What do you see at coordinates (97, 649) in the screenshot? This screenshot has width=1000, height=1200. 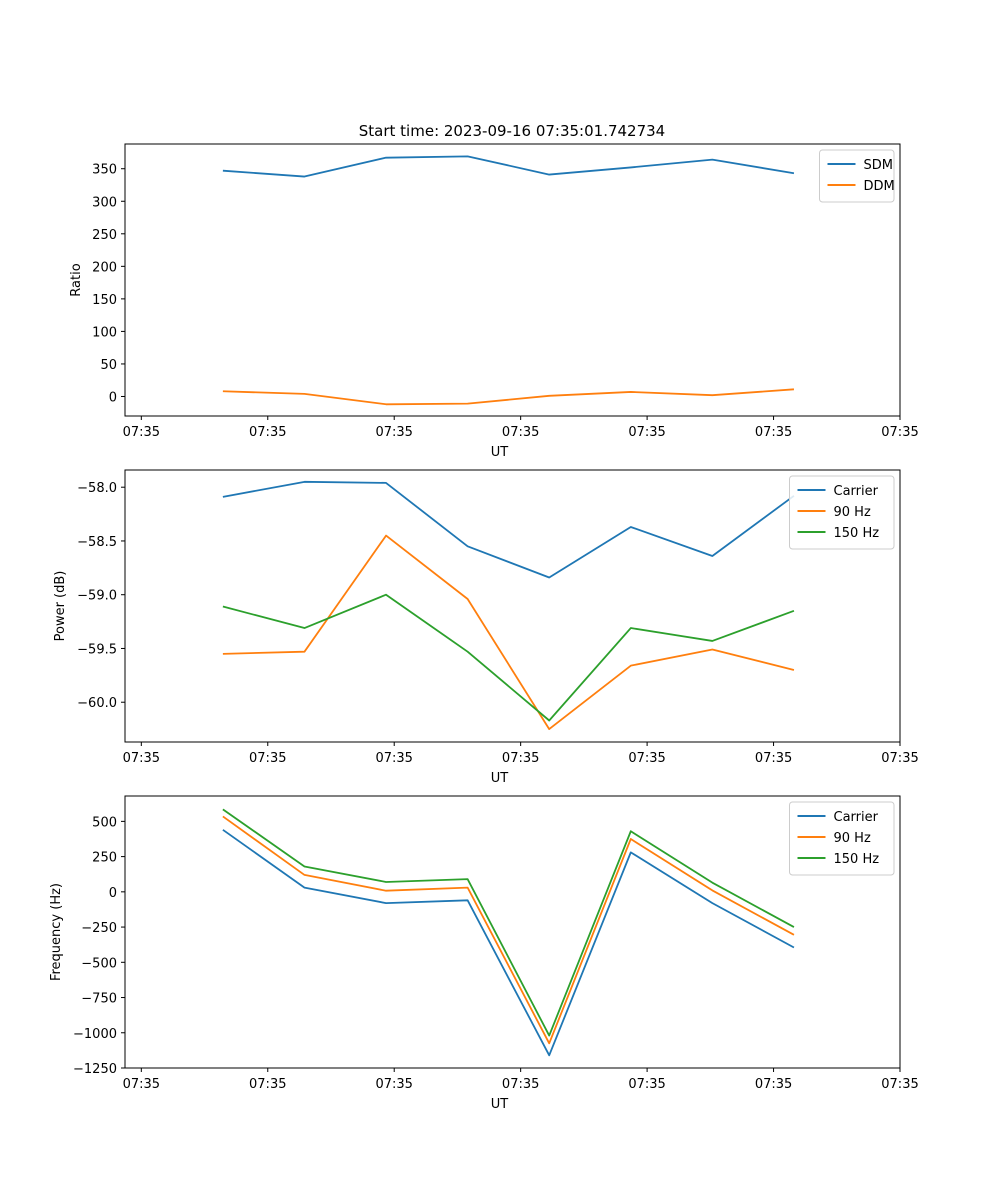 I see `y-tick-label: −59.5` at bounding box center [97, 649].